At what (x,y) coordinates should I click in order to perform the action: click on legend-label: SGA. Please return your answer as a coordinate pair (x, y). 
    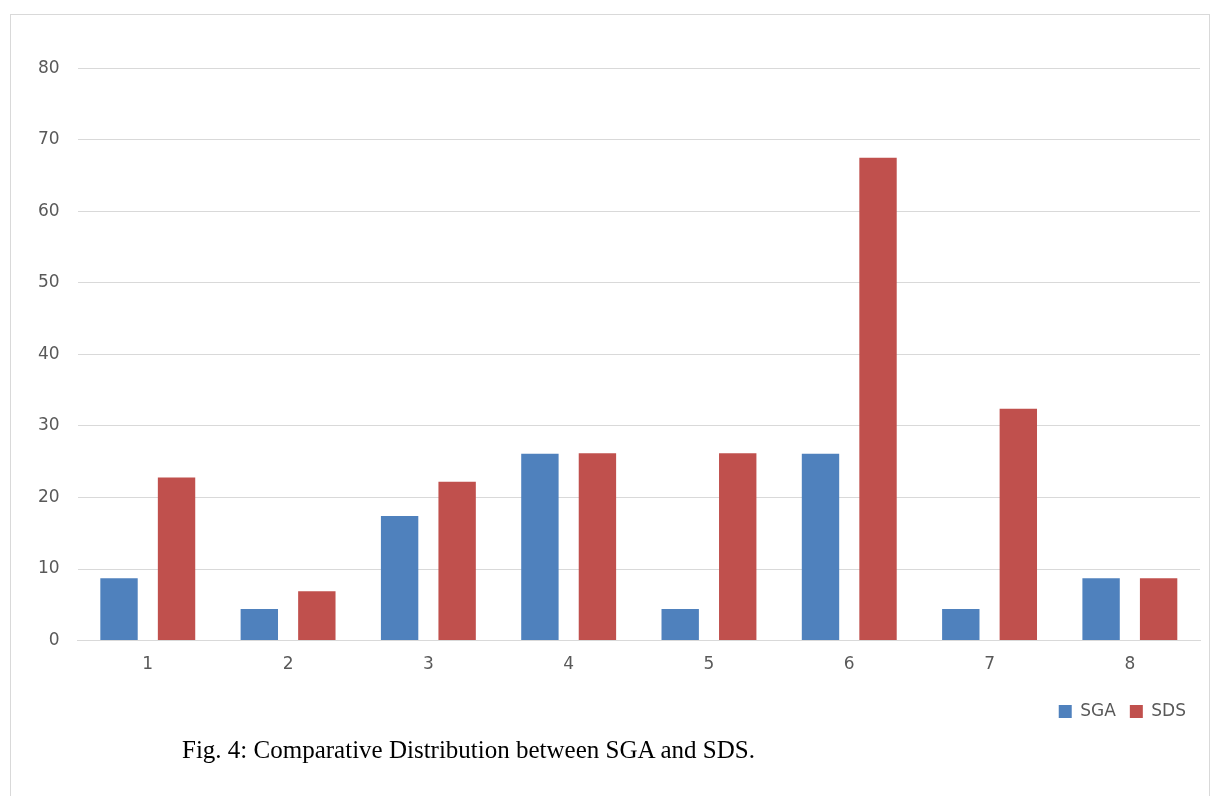
    Looking at the image, I should click on (1098, 709).